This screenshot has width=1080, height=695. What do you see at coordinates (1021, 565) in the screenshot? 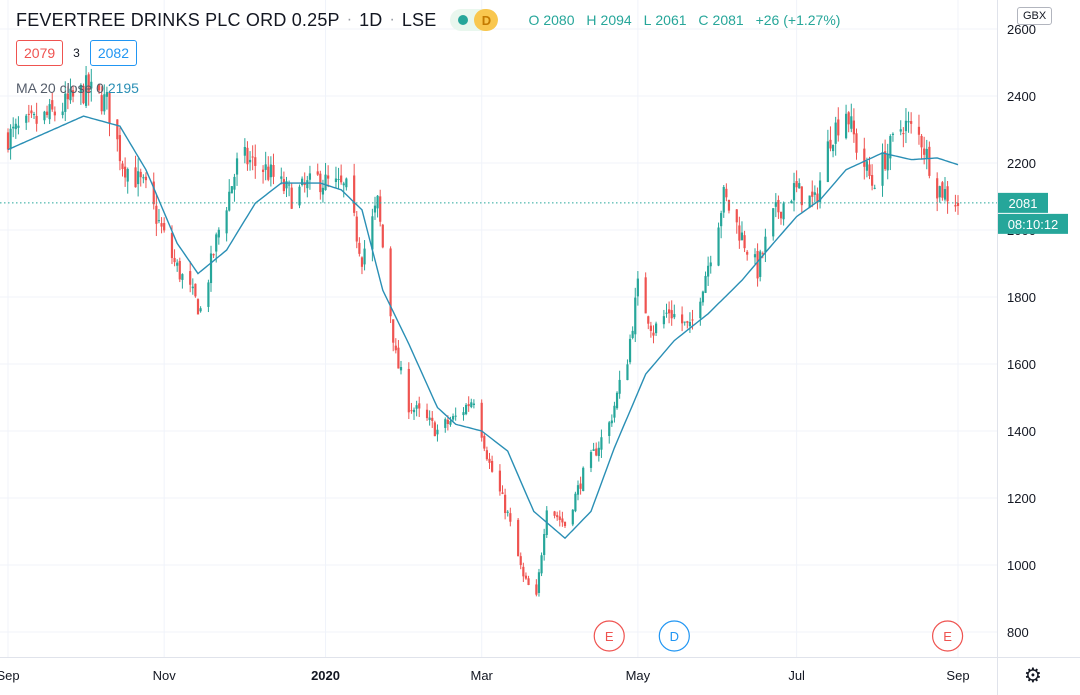
I see `y-tick-label: 1000` at bounding box center [1021, 565].